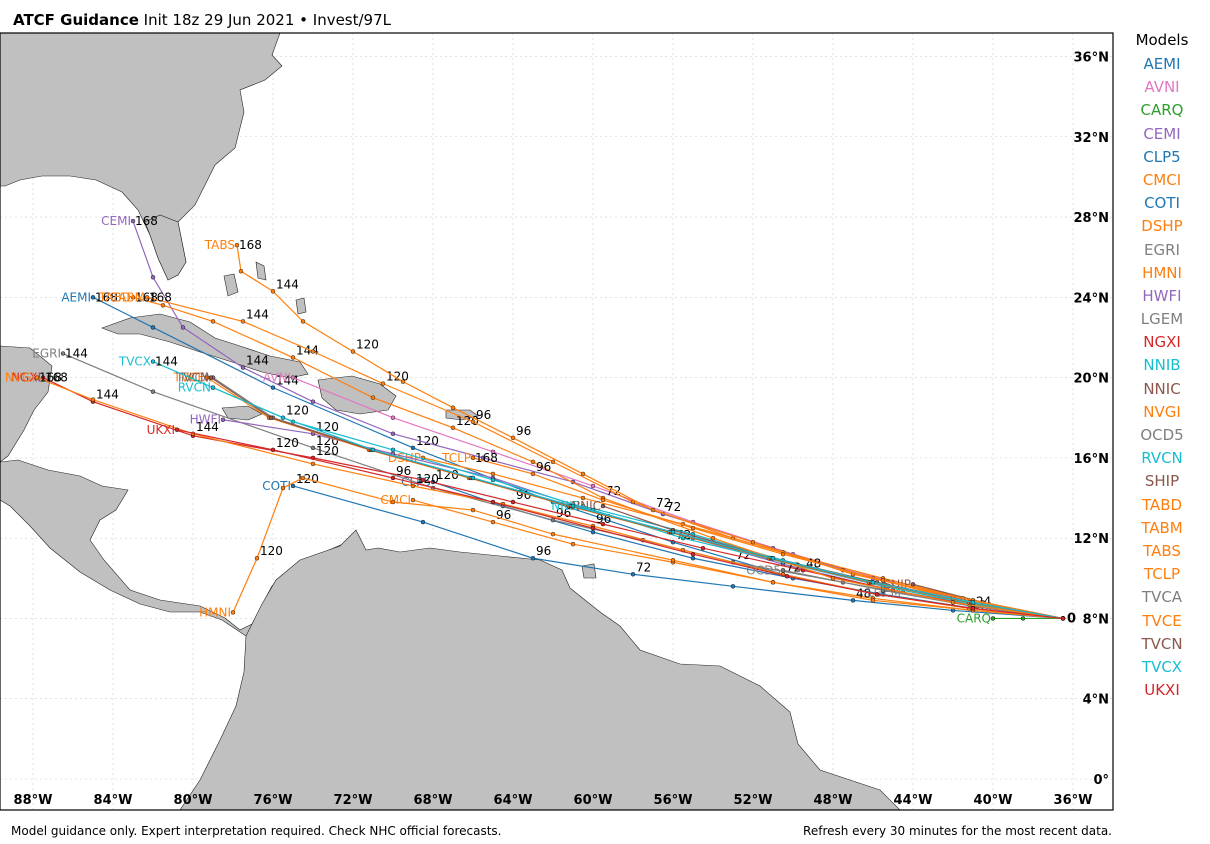 The image size is (1210, 844). Describe the element at coordinates (513, 800) in the screenshot. I see `lon-label: 64°W` at that location.